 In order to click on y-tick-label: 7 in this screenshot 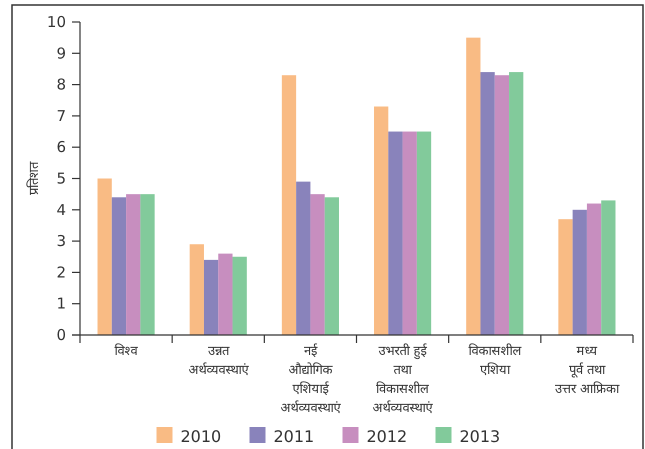, I will do `click(61, 115)`.